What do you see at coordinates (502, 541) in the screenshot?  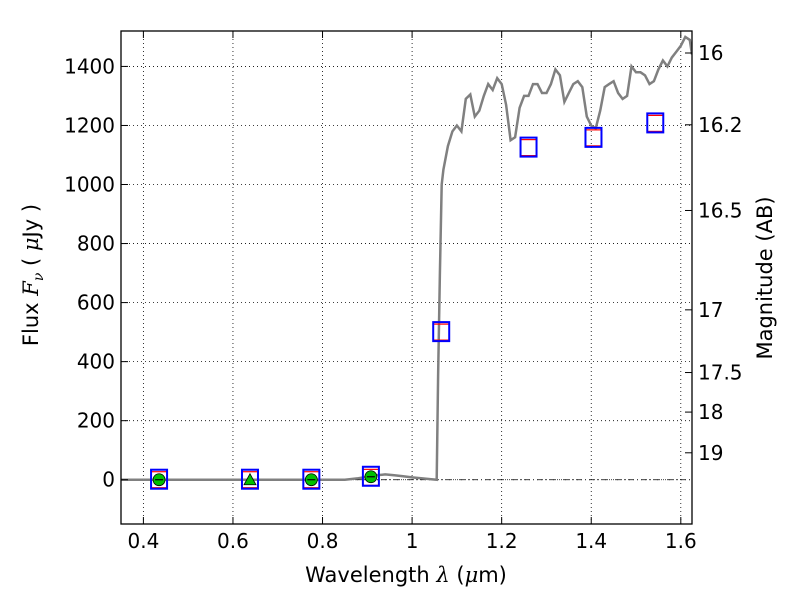 I see `x-tick-label: 1.2` at bounding box center [502, 541].